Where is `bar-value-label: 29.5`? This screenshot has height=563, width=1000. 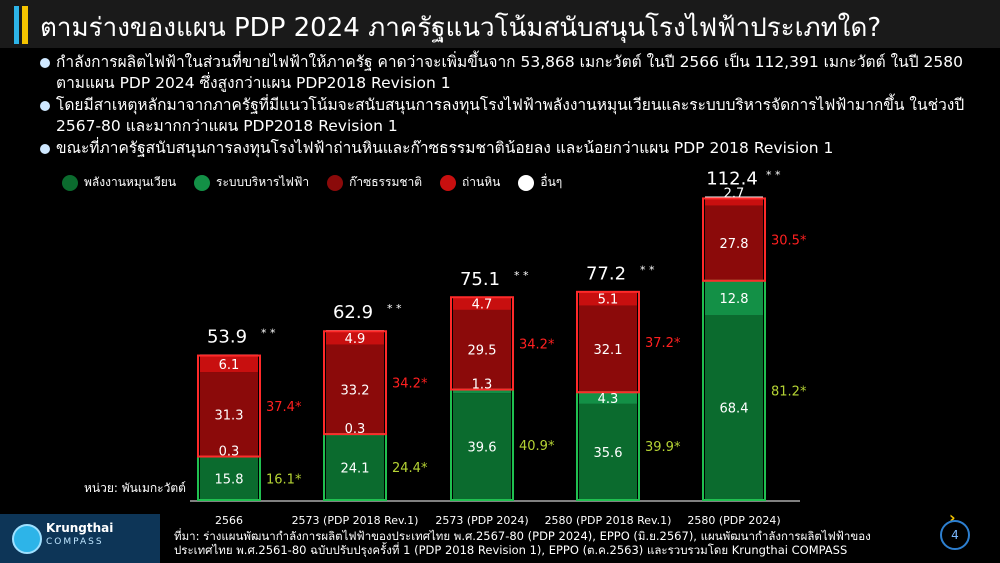
bar-value-label: 29.5 is located at coordinates (482, 351).